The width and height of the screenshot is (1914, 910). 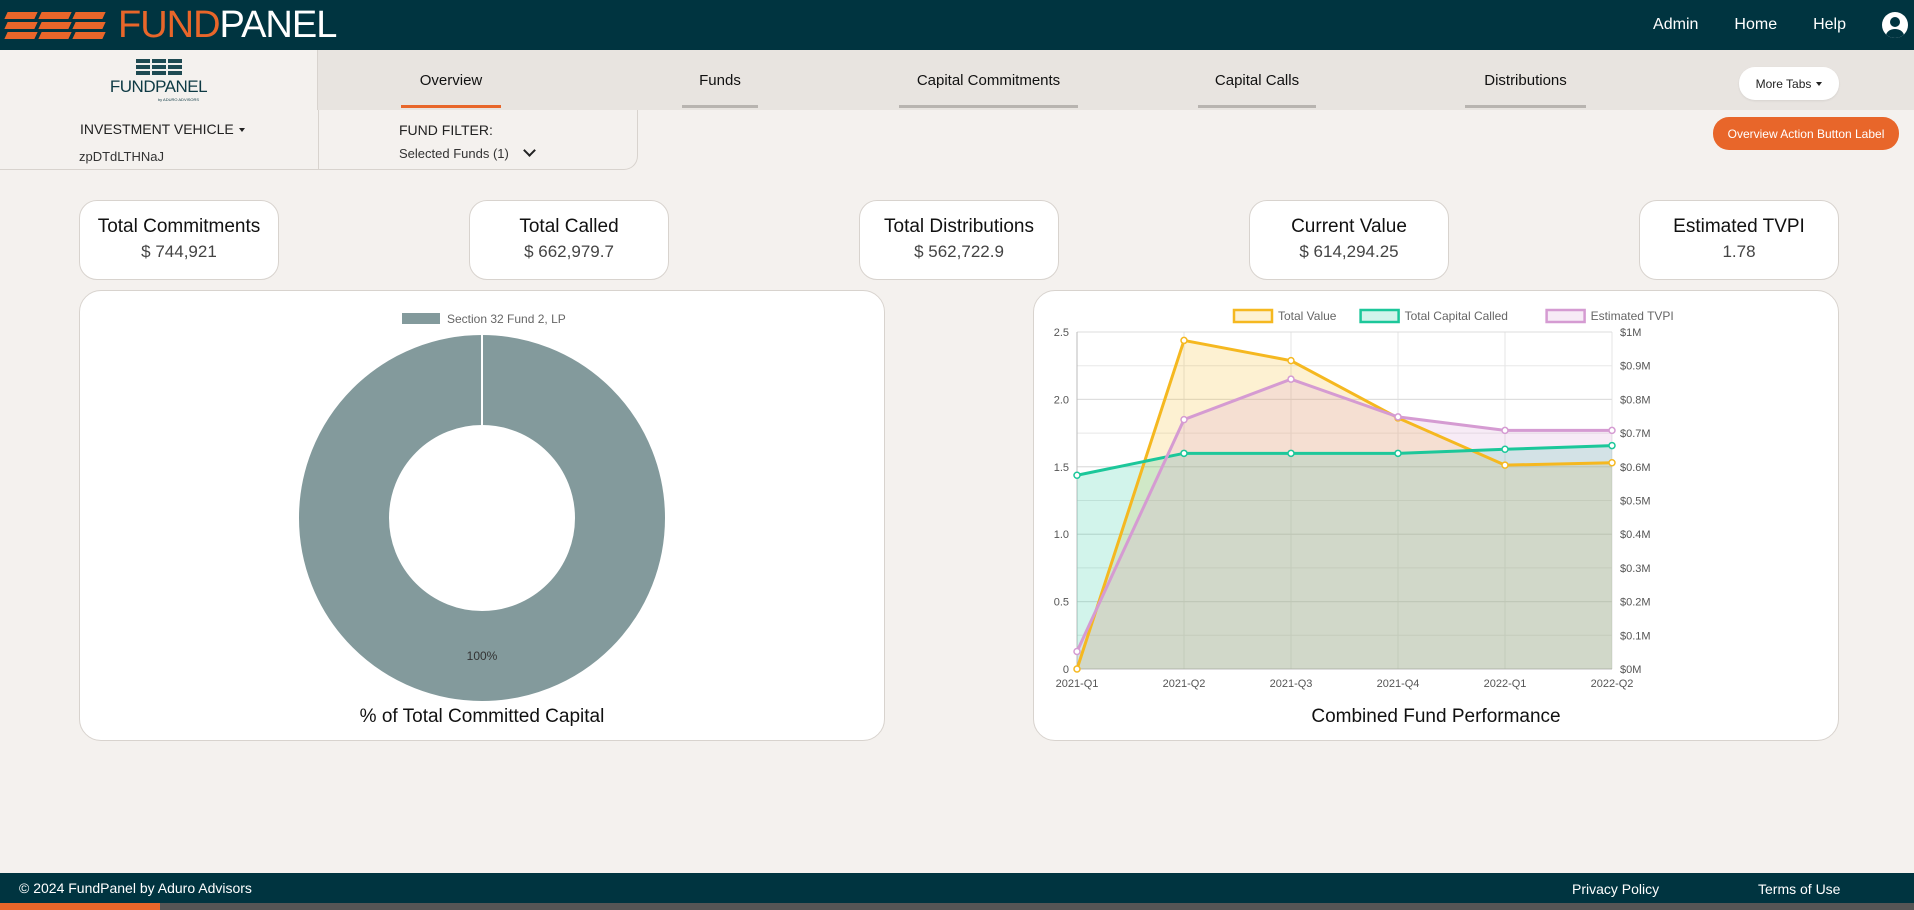 I want to click on committed-capital-donut-chart: Section 32 Fund 2, LP 100%, so click(x=482, y=506).